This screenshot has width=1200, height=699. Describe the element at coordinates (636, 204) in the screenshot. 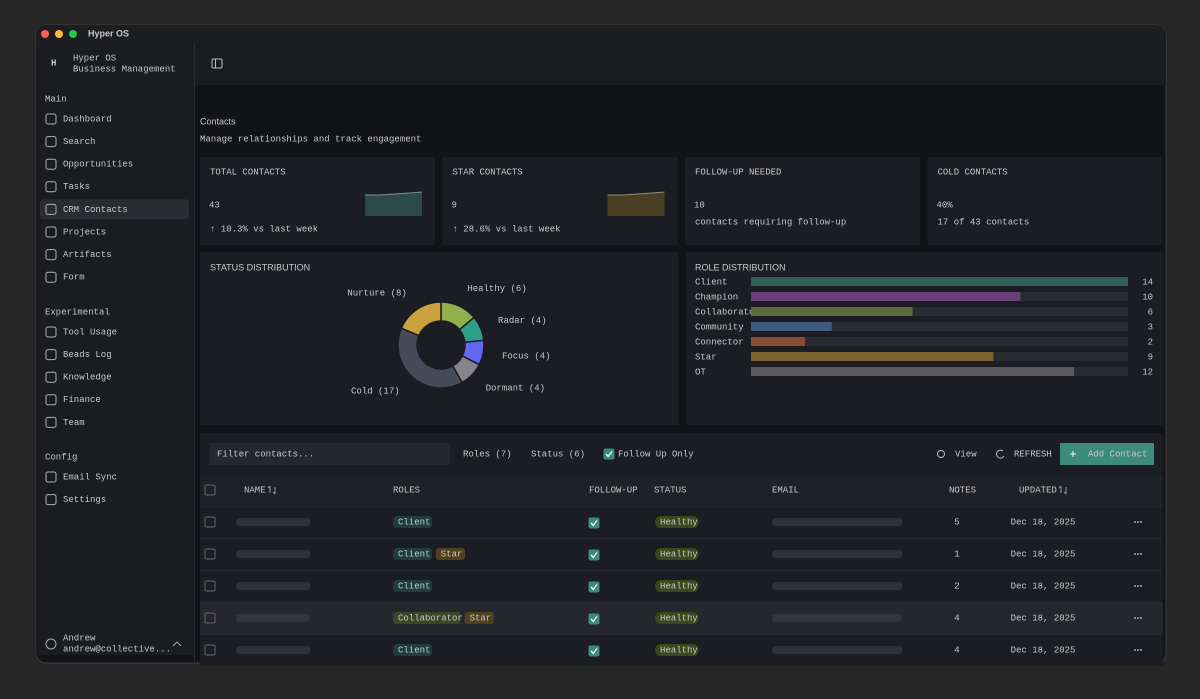

I see `sparkline-area` at that location.